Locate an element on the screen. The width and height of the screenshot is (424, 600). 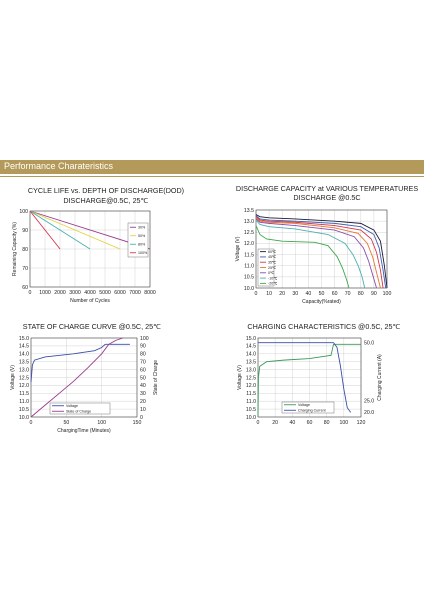
x-tick-label: 7000 is located at coordinates (135, 293).